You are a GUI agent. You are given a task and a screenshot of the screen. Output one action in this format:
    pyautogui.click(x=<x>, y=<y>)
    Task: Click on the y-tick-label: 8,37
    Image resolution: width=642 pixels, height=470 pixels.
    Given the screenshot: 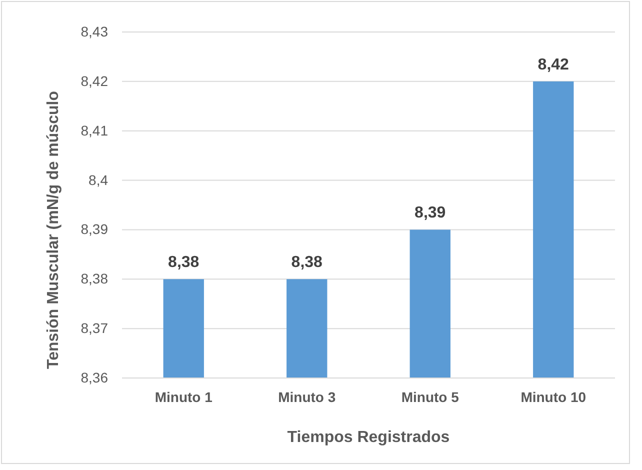 What is the action you would take?
    pyautogui.click(x=94, y=328)
    